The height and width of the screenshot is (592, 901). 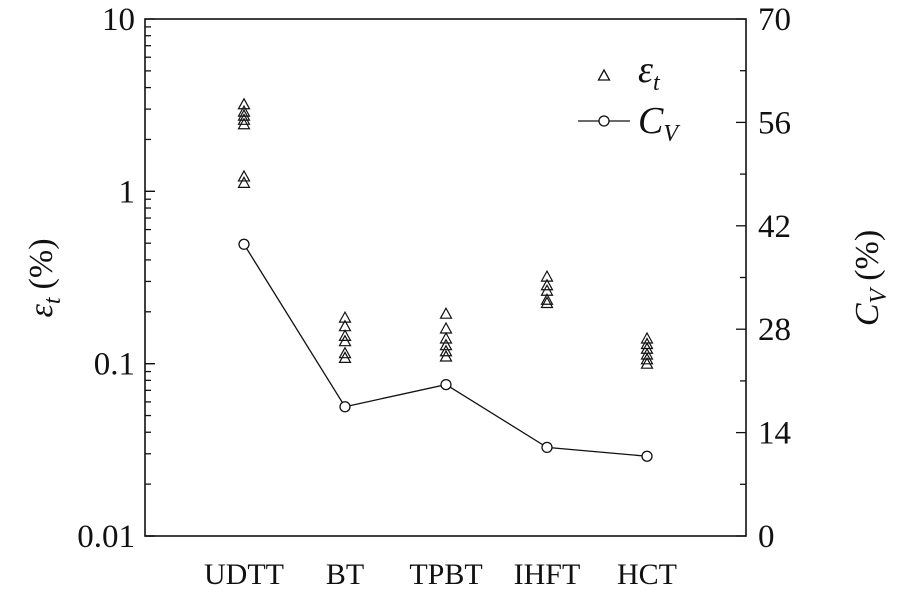 I want to click on legend: εt CV, so click(x=629, y=98).